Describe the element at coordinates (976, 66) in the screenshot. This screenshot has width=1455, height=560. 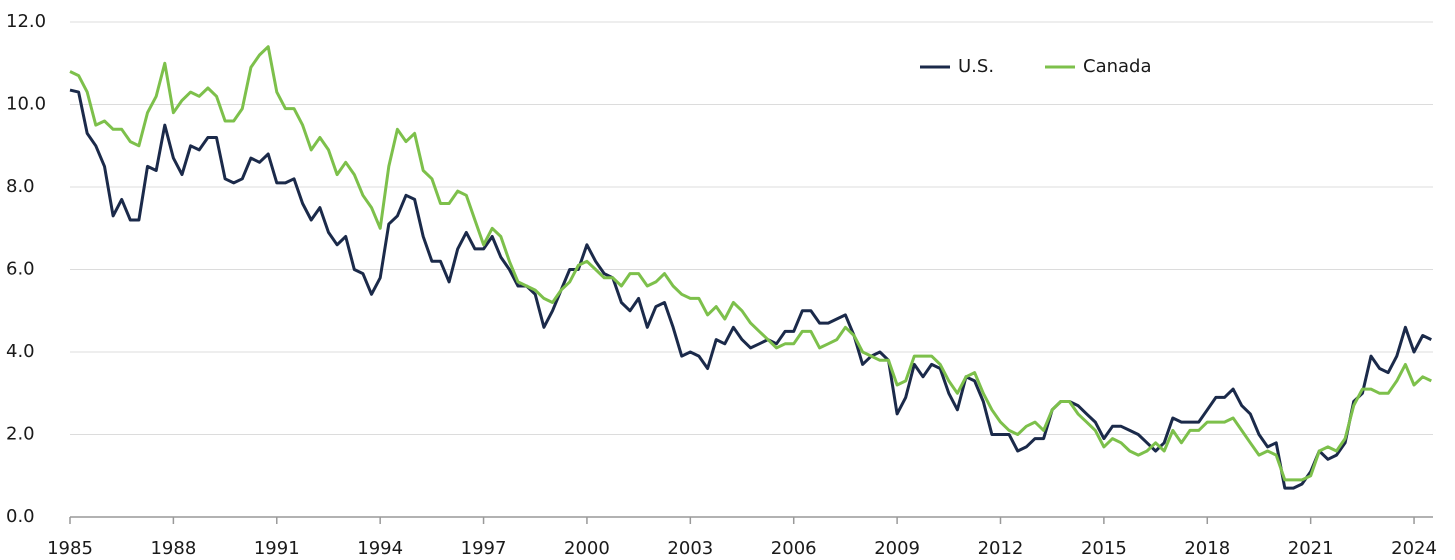
I see `legend-label: U.S.` at that location.